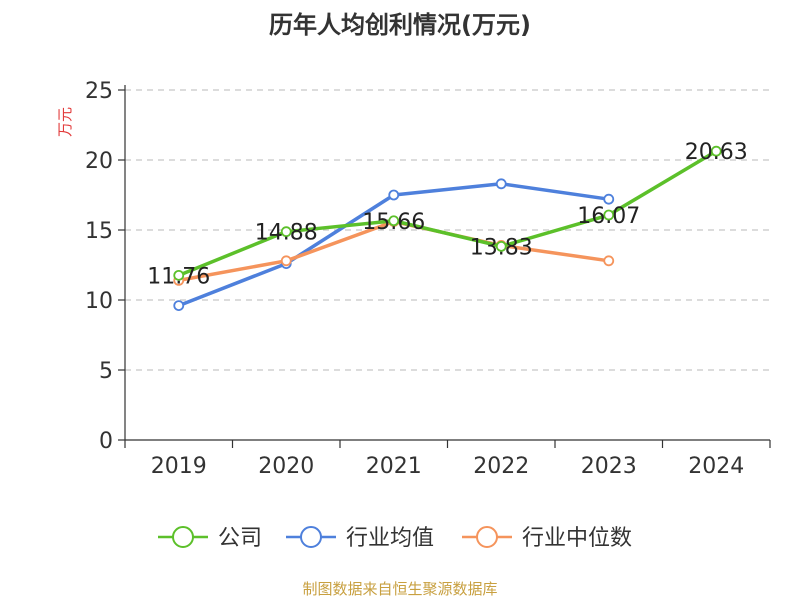 Image resolution: width=800 pixels, height=600 pixels. I want to click on point-公司-2024, so click(716, 151).